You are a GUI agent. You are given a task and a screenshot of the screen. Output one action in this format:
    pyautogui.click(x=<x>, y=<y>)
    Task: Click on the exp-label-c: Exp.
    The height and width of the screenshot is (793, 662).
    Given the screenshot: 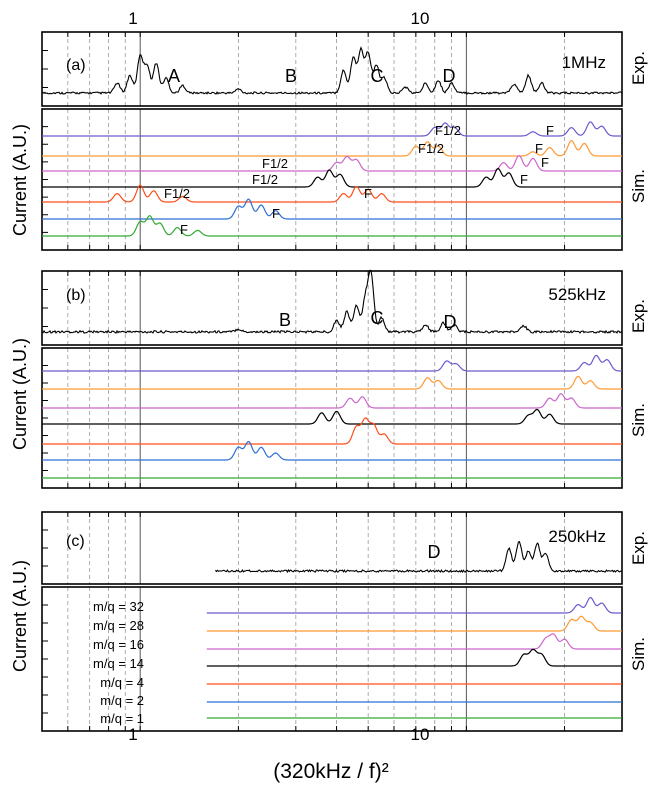 What is the action you would take?
    pyautogui.click(x=638, y=548)
    